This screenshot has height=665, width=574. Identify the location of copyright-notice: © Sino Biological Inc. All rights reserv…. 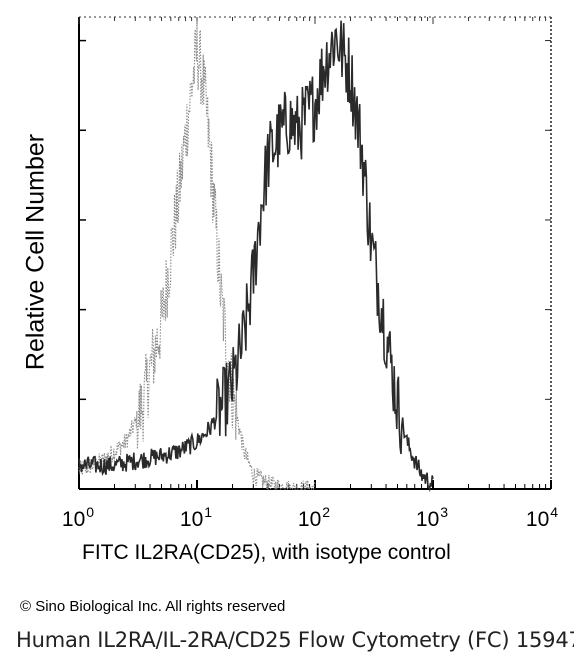
(153, 606).